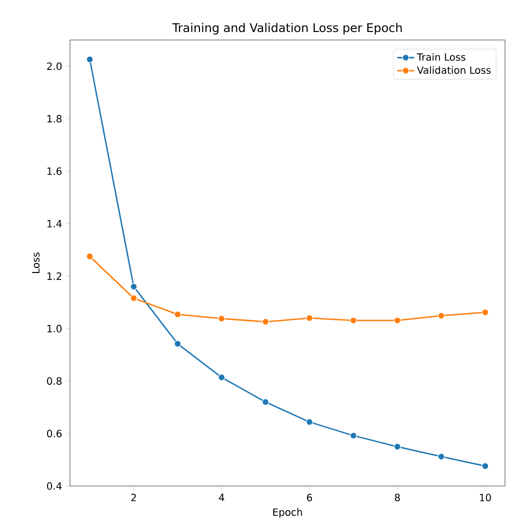 The height and width of the screenshot is (531, 510). What do you see at coordinates (54, 171) in the screenshot?
I see `y-tick-label: 1.6` at bounding box center [54, 171].